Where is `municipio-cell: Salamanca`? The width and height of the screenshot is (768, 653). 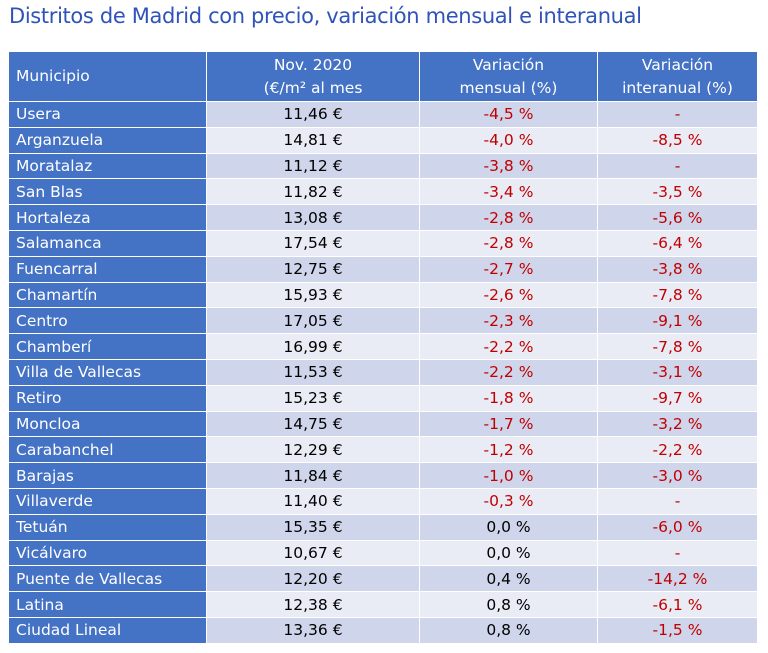 municipio-cell: Salamanca is located at coordinates (107, 243).